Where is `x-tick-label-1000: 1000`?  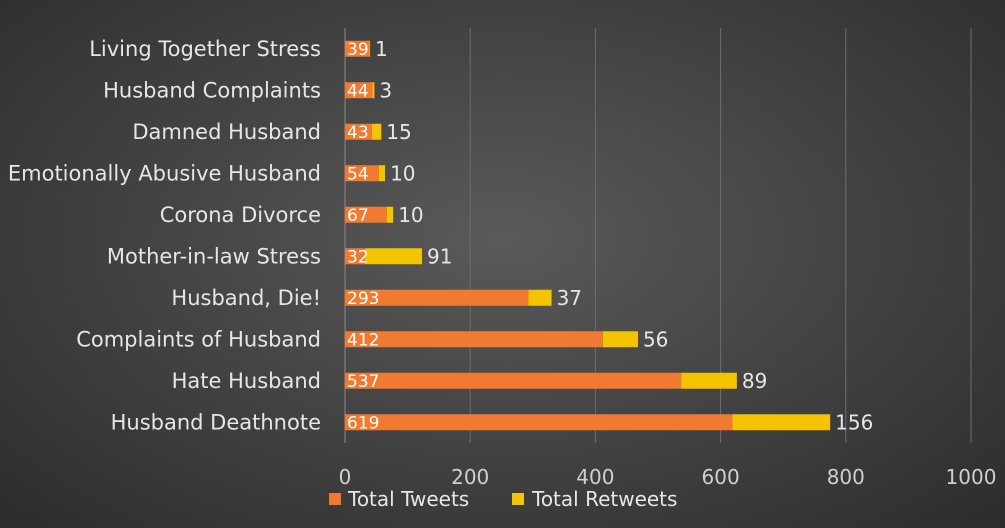 x-tick-label-1000: 1000 is located at coordinates (971, 477).